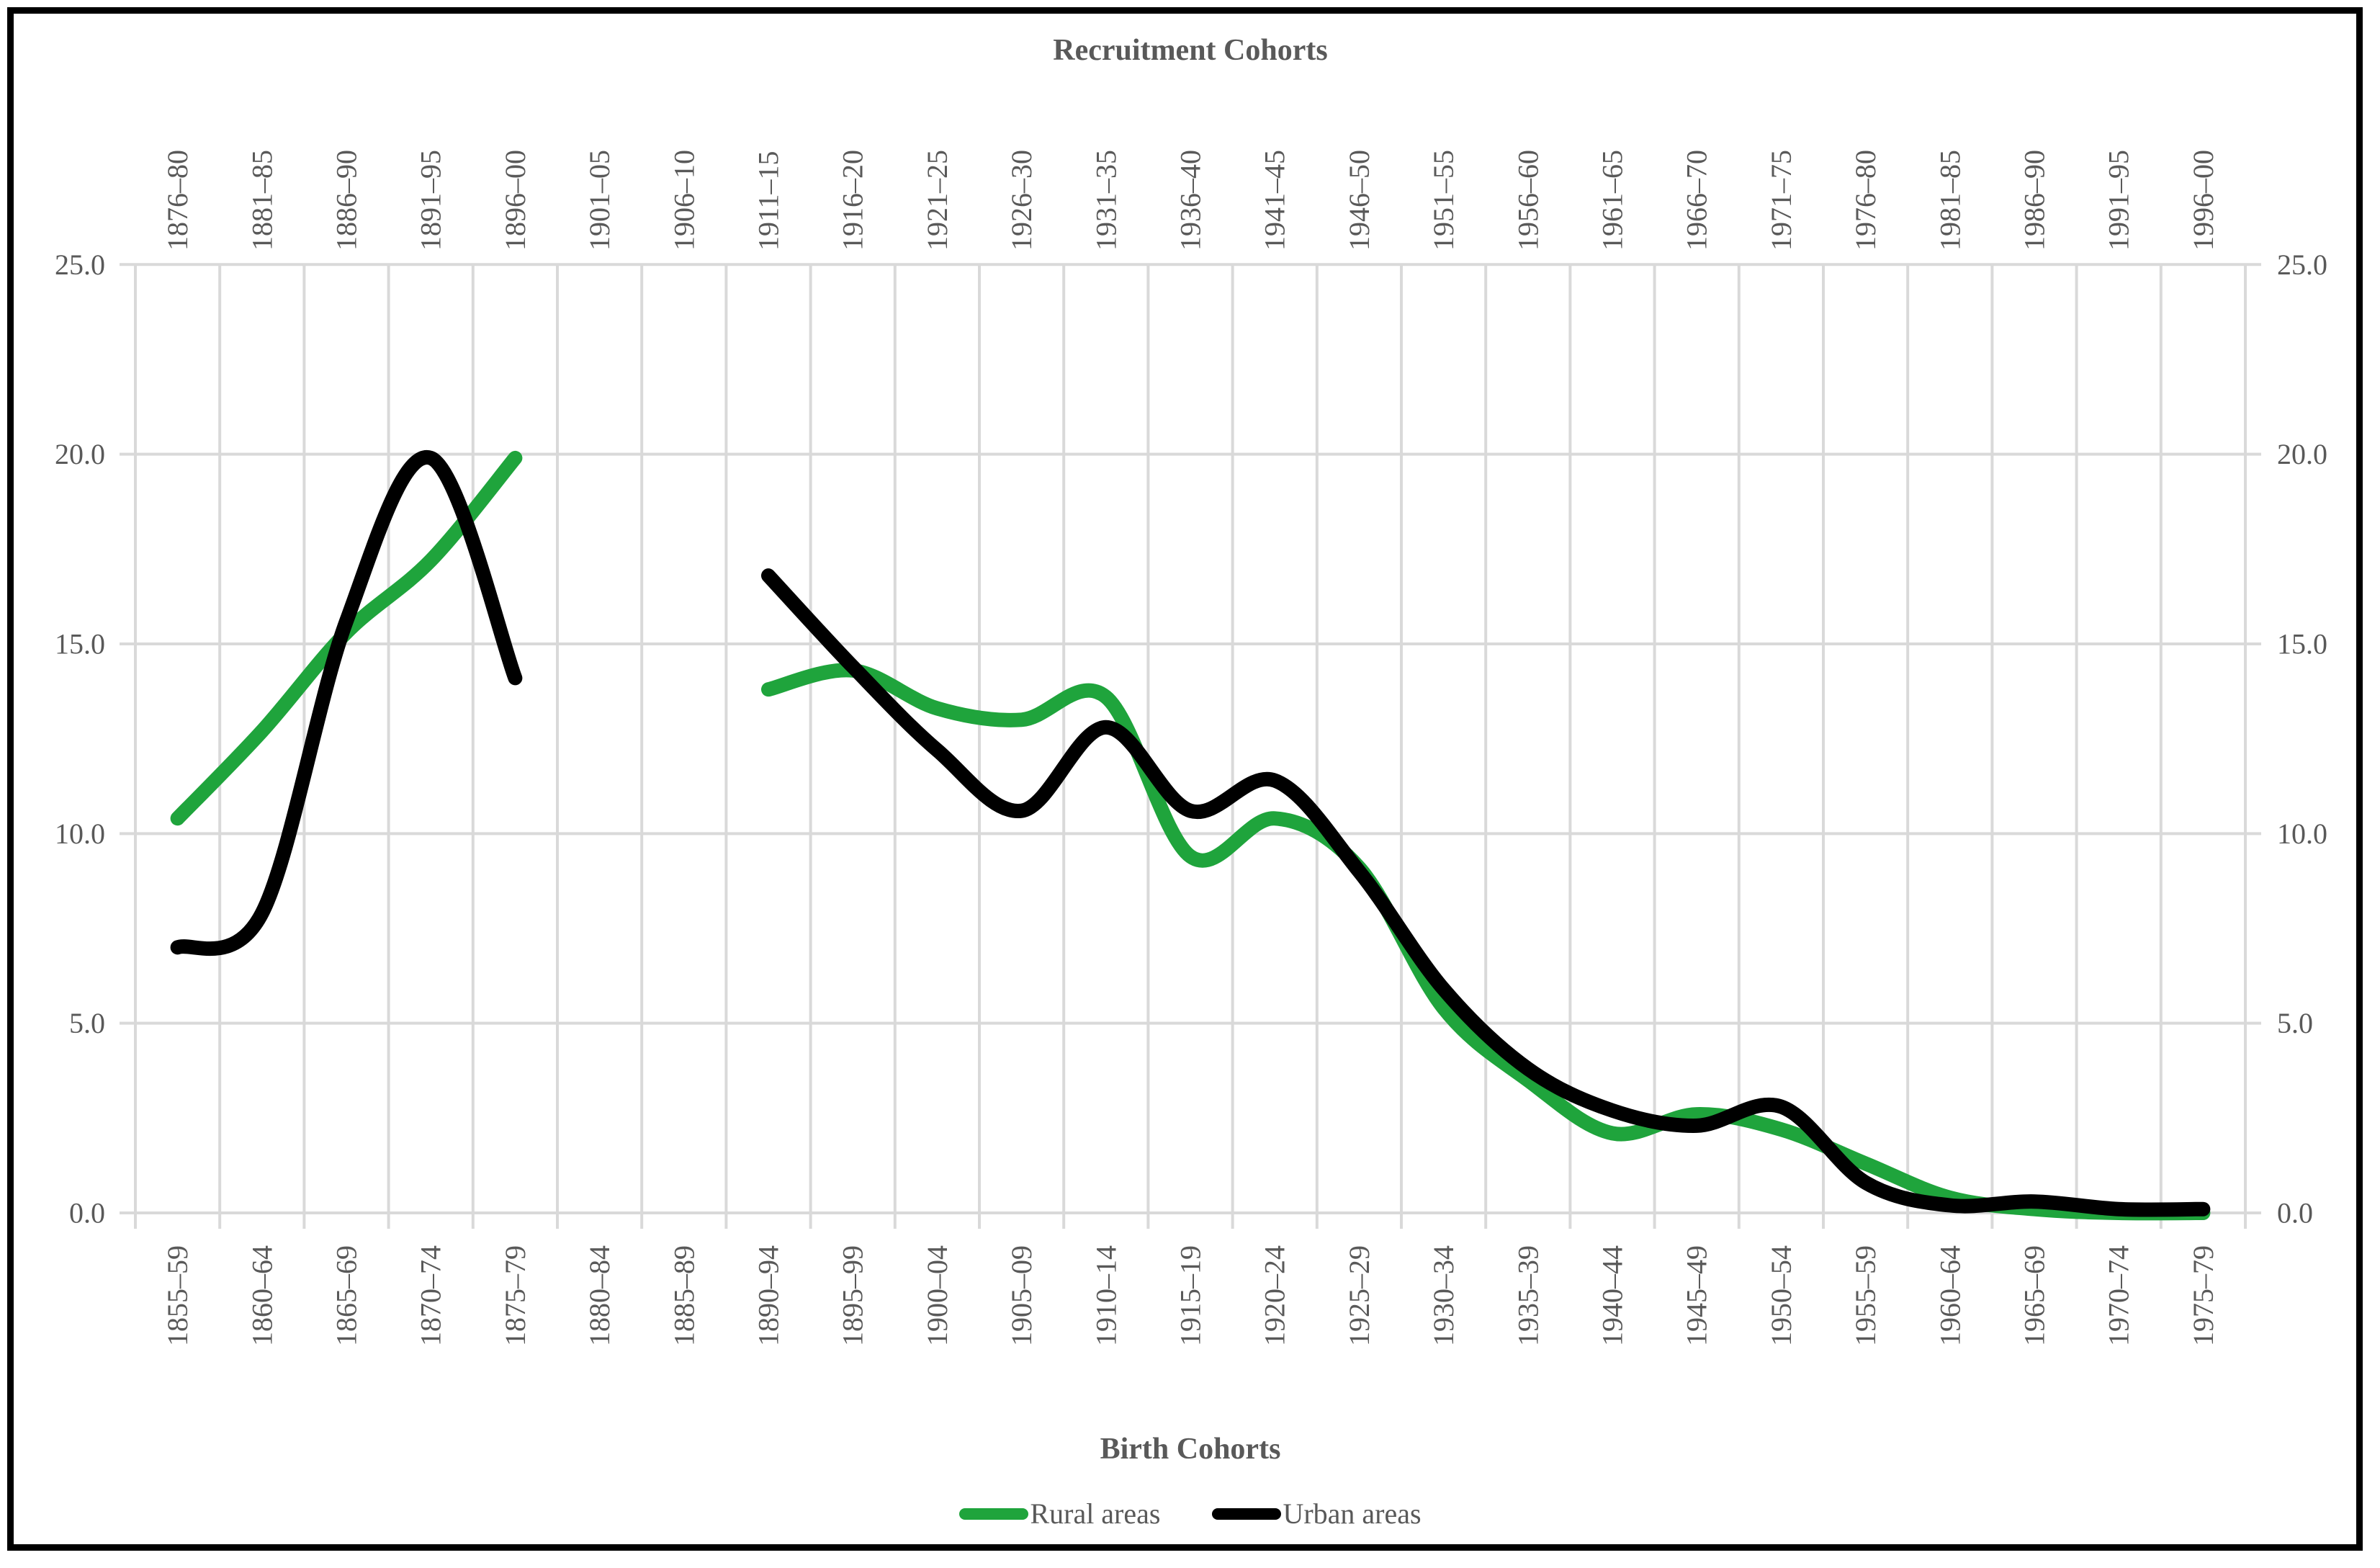  I want to click on recruitment-cohort-tick: 1981–85, so click(1950, 201).